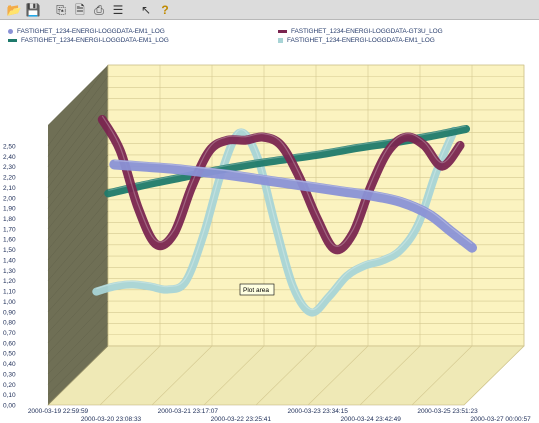  I want to click on legend-item-1: FASTIGHET_1234-ENERGI-LOGGDATA-EM1_LOG, so click(86, 31).